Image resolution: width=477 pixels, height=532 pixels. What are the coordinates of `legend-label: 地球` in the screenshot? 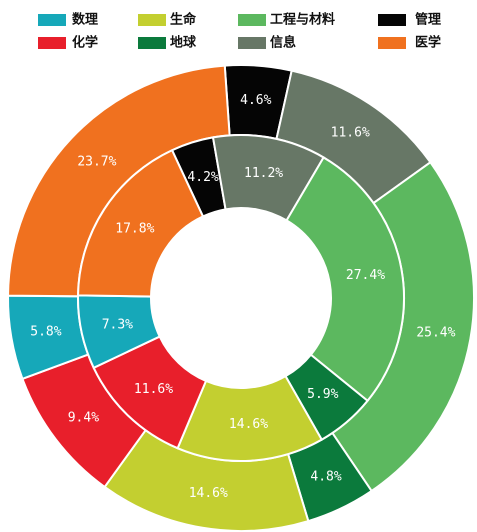 It's located at (183, 43).